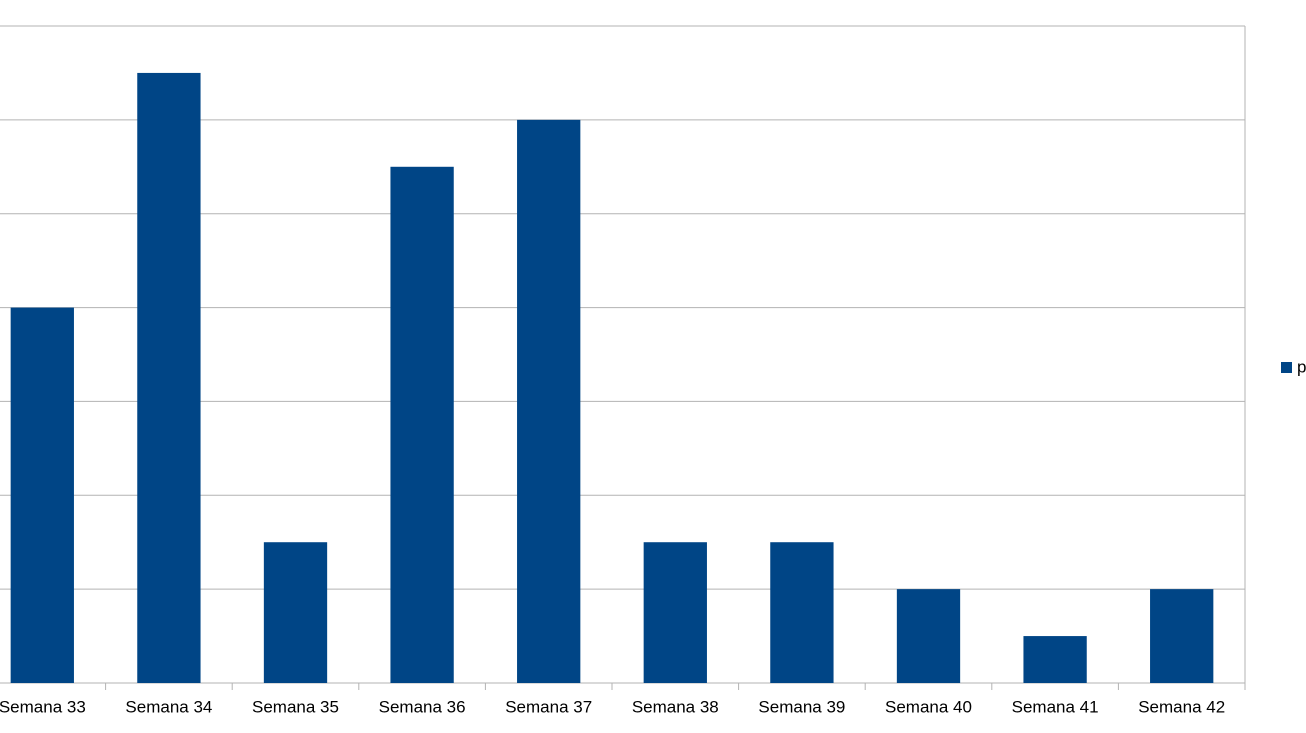  What do you see at coordinates (43, 706) in the screenshot?
I see `x-tick-label: Semana 33` at bounding box center [43, 706].